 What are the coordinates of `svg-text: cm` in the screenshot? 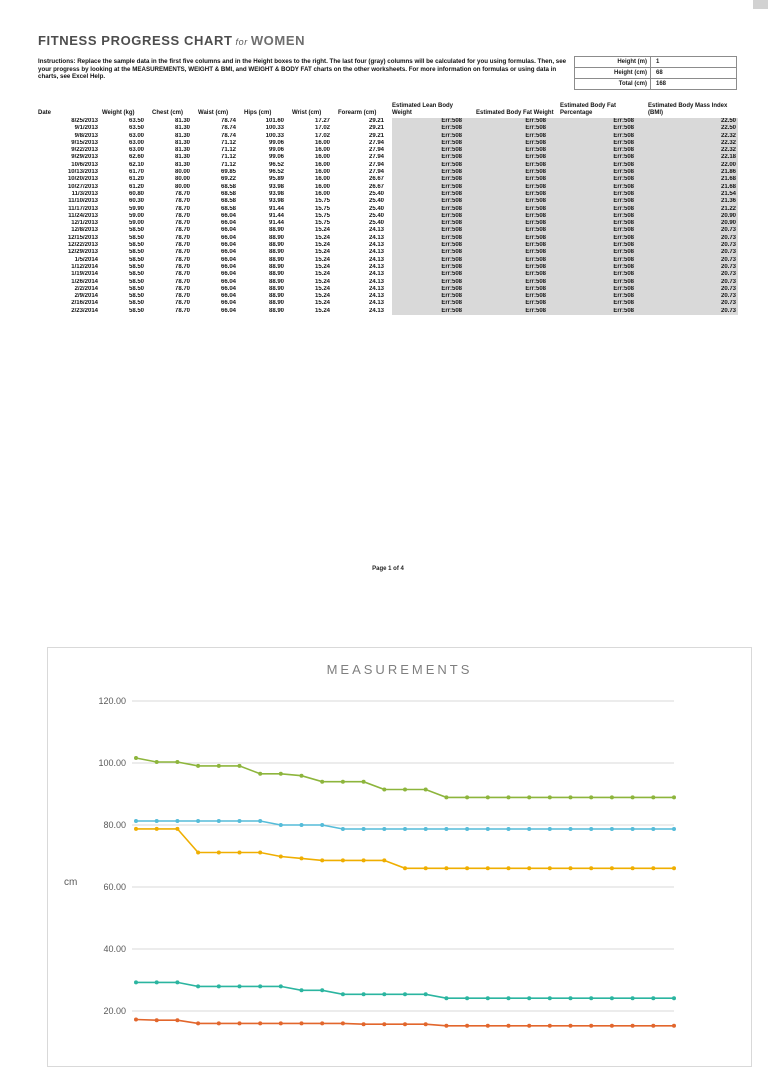 It's located at (70, 882).